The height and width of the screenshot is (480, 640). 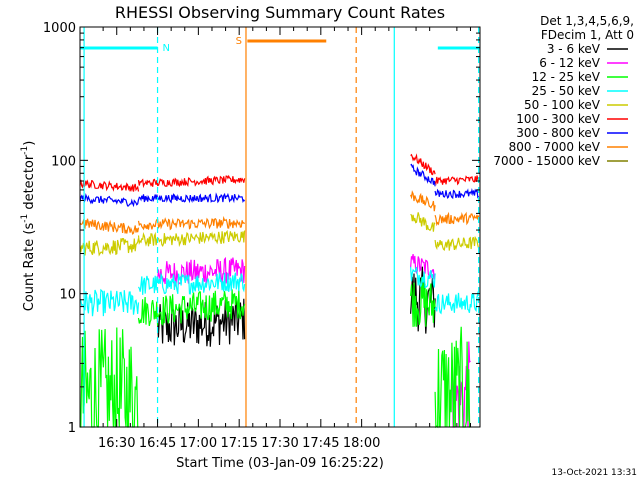 I want to click on y-axis-label: Count Rate (s-1 detector-1), so click(x=28, y=226).